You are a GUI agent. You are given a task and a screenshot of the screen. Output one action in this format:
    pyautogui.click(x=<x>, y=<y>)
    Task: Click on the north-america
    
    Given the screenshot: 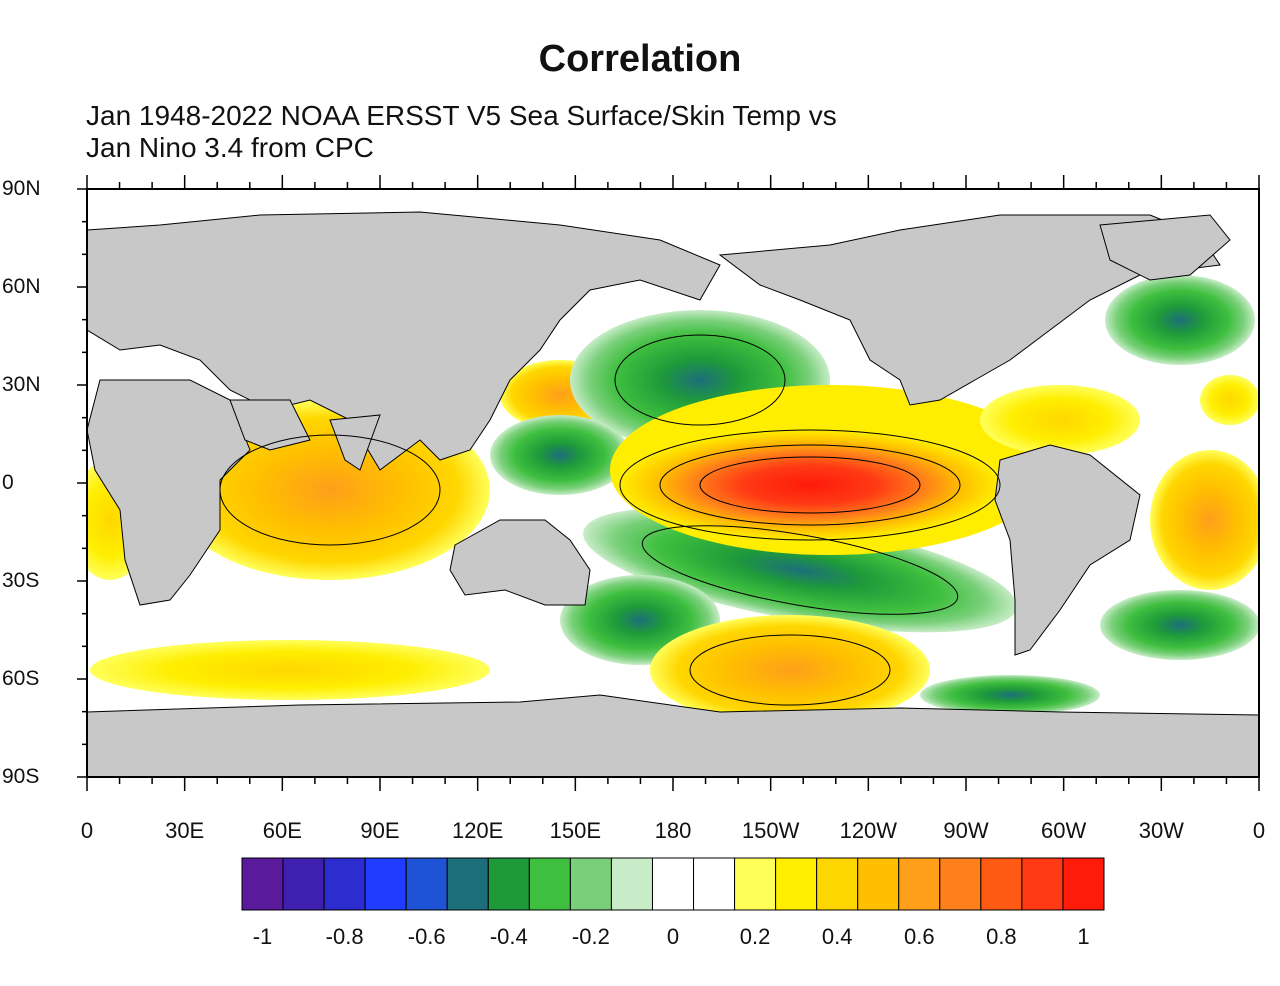 What is the action you would take?
    pyautogui.click(x=969, y=310)
    